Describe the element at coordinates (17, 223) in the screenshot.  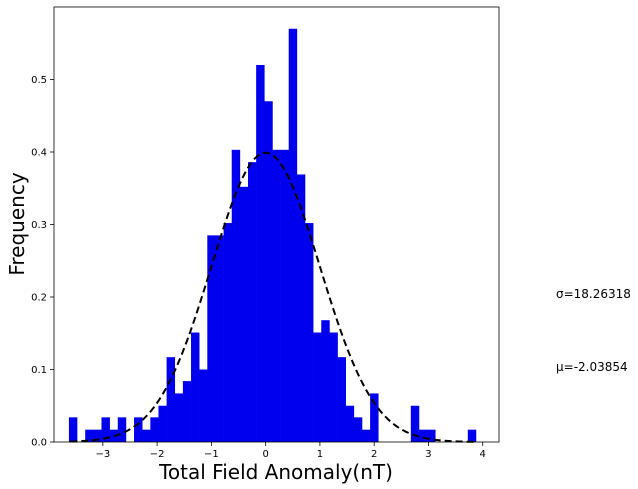
I see `y-axis-label: Frequency` at that location.